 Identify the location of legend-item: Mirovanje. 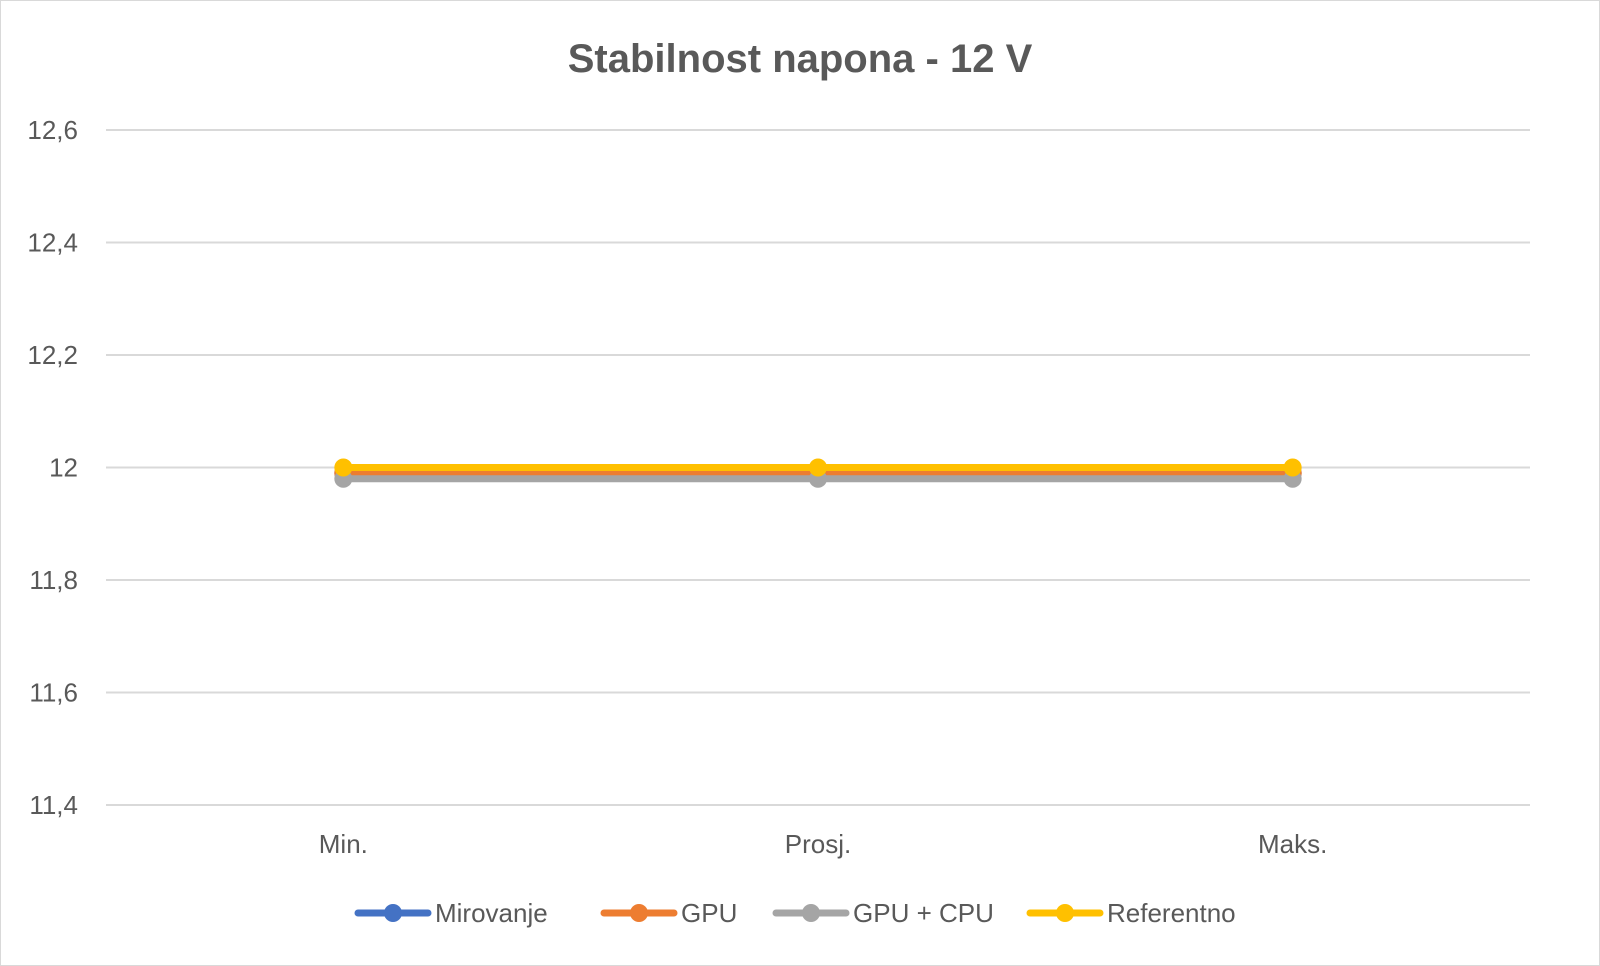
(451, 913).